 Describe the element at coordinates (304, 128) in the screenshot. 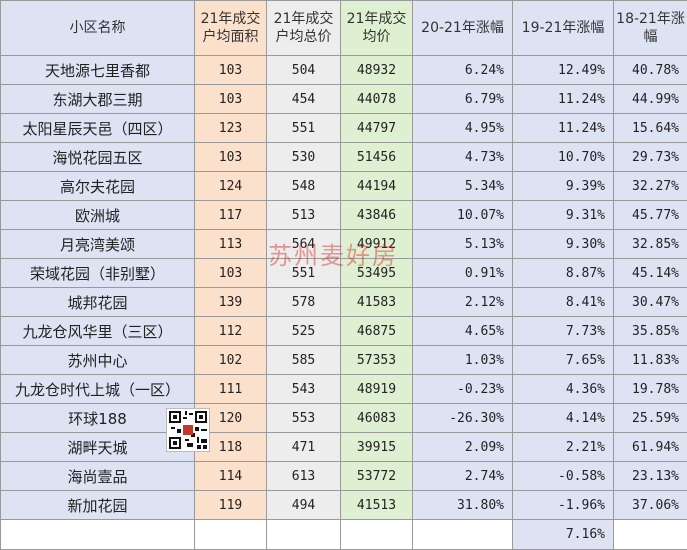

I see `cell-total: 551` at that location.